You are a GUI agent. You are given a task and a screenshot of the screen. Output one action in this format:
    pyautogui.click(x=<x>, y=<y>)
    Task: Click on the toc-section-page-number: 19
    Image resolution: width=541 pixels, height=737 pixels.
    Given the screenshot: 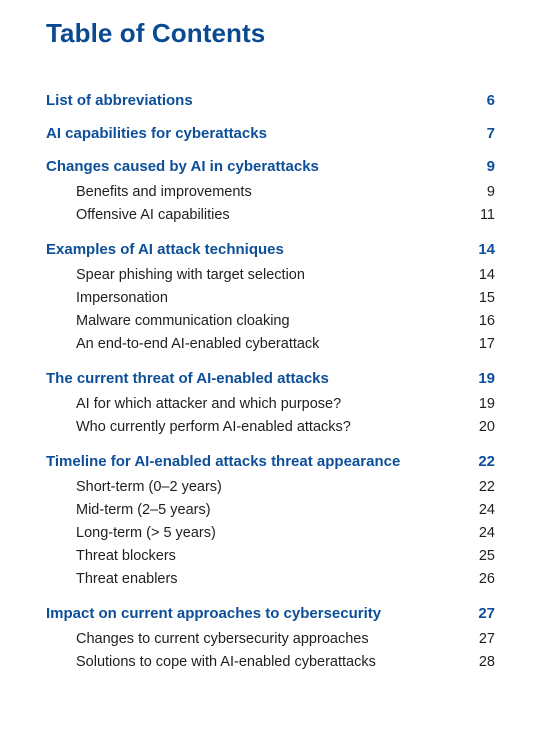 What is the action you would take?
    pyautogui.click(x=486, y=378)
    